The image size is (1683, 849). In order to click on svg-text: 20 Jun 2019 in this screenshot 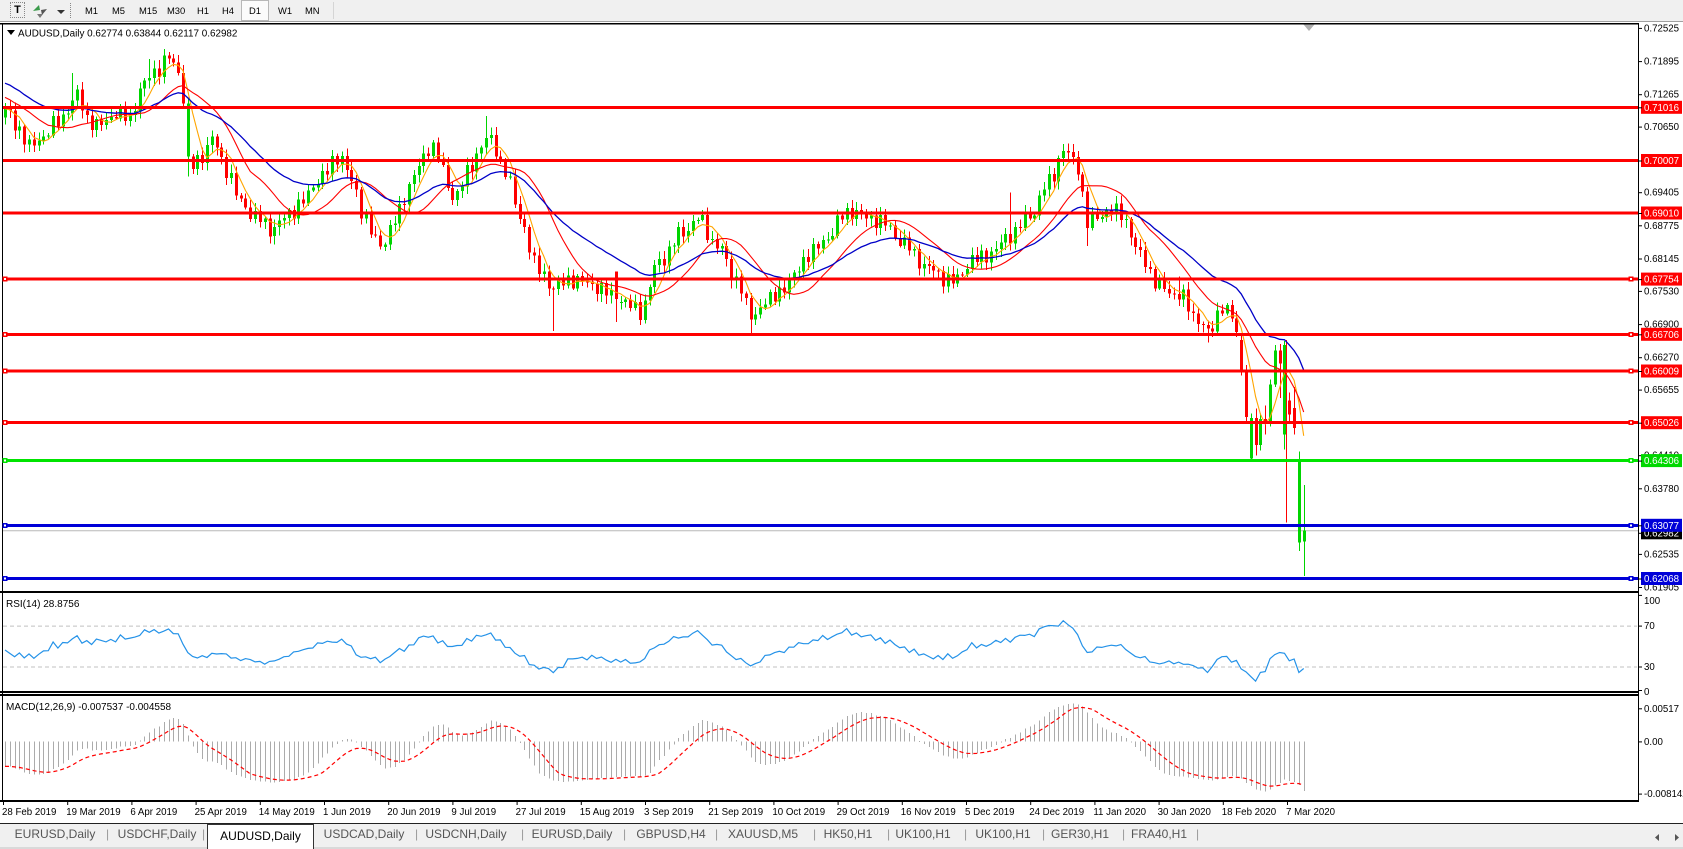, I will do `click(413, 812)`.